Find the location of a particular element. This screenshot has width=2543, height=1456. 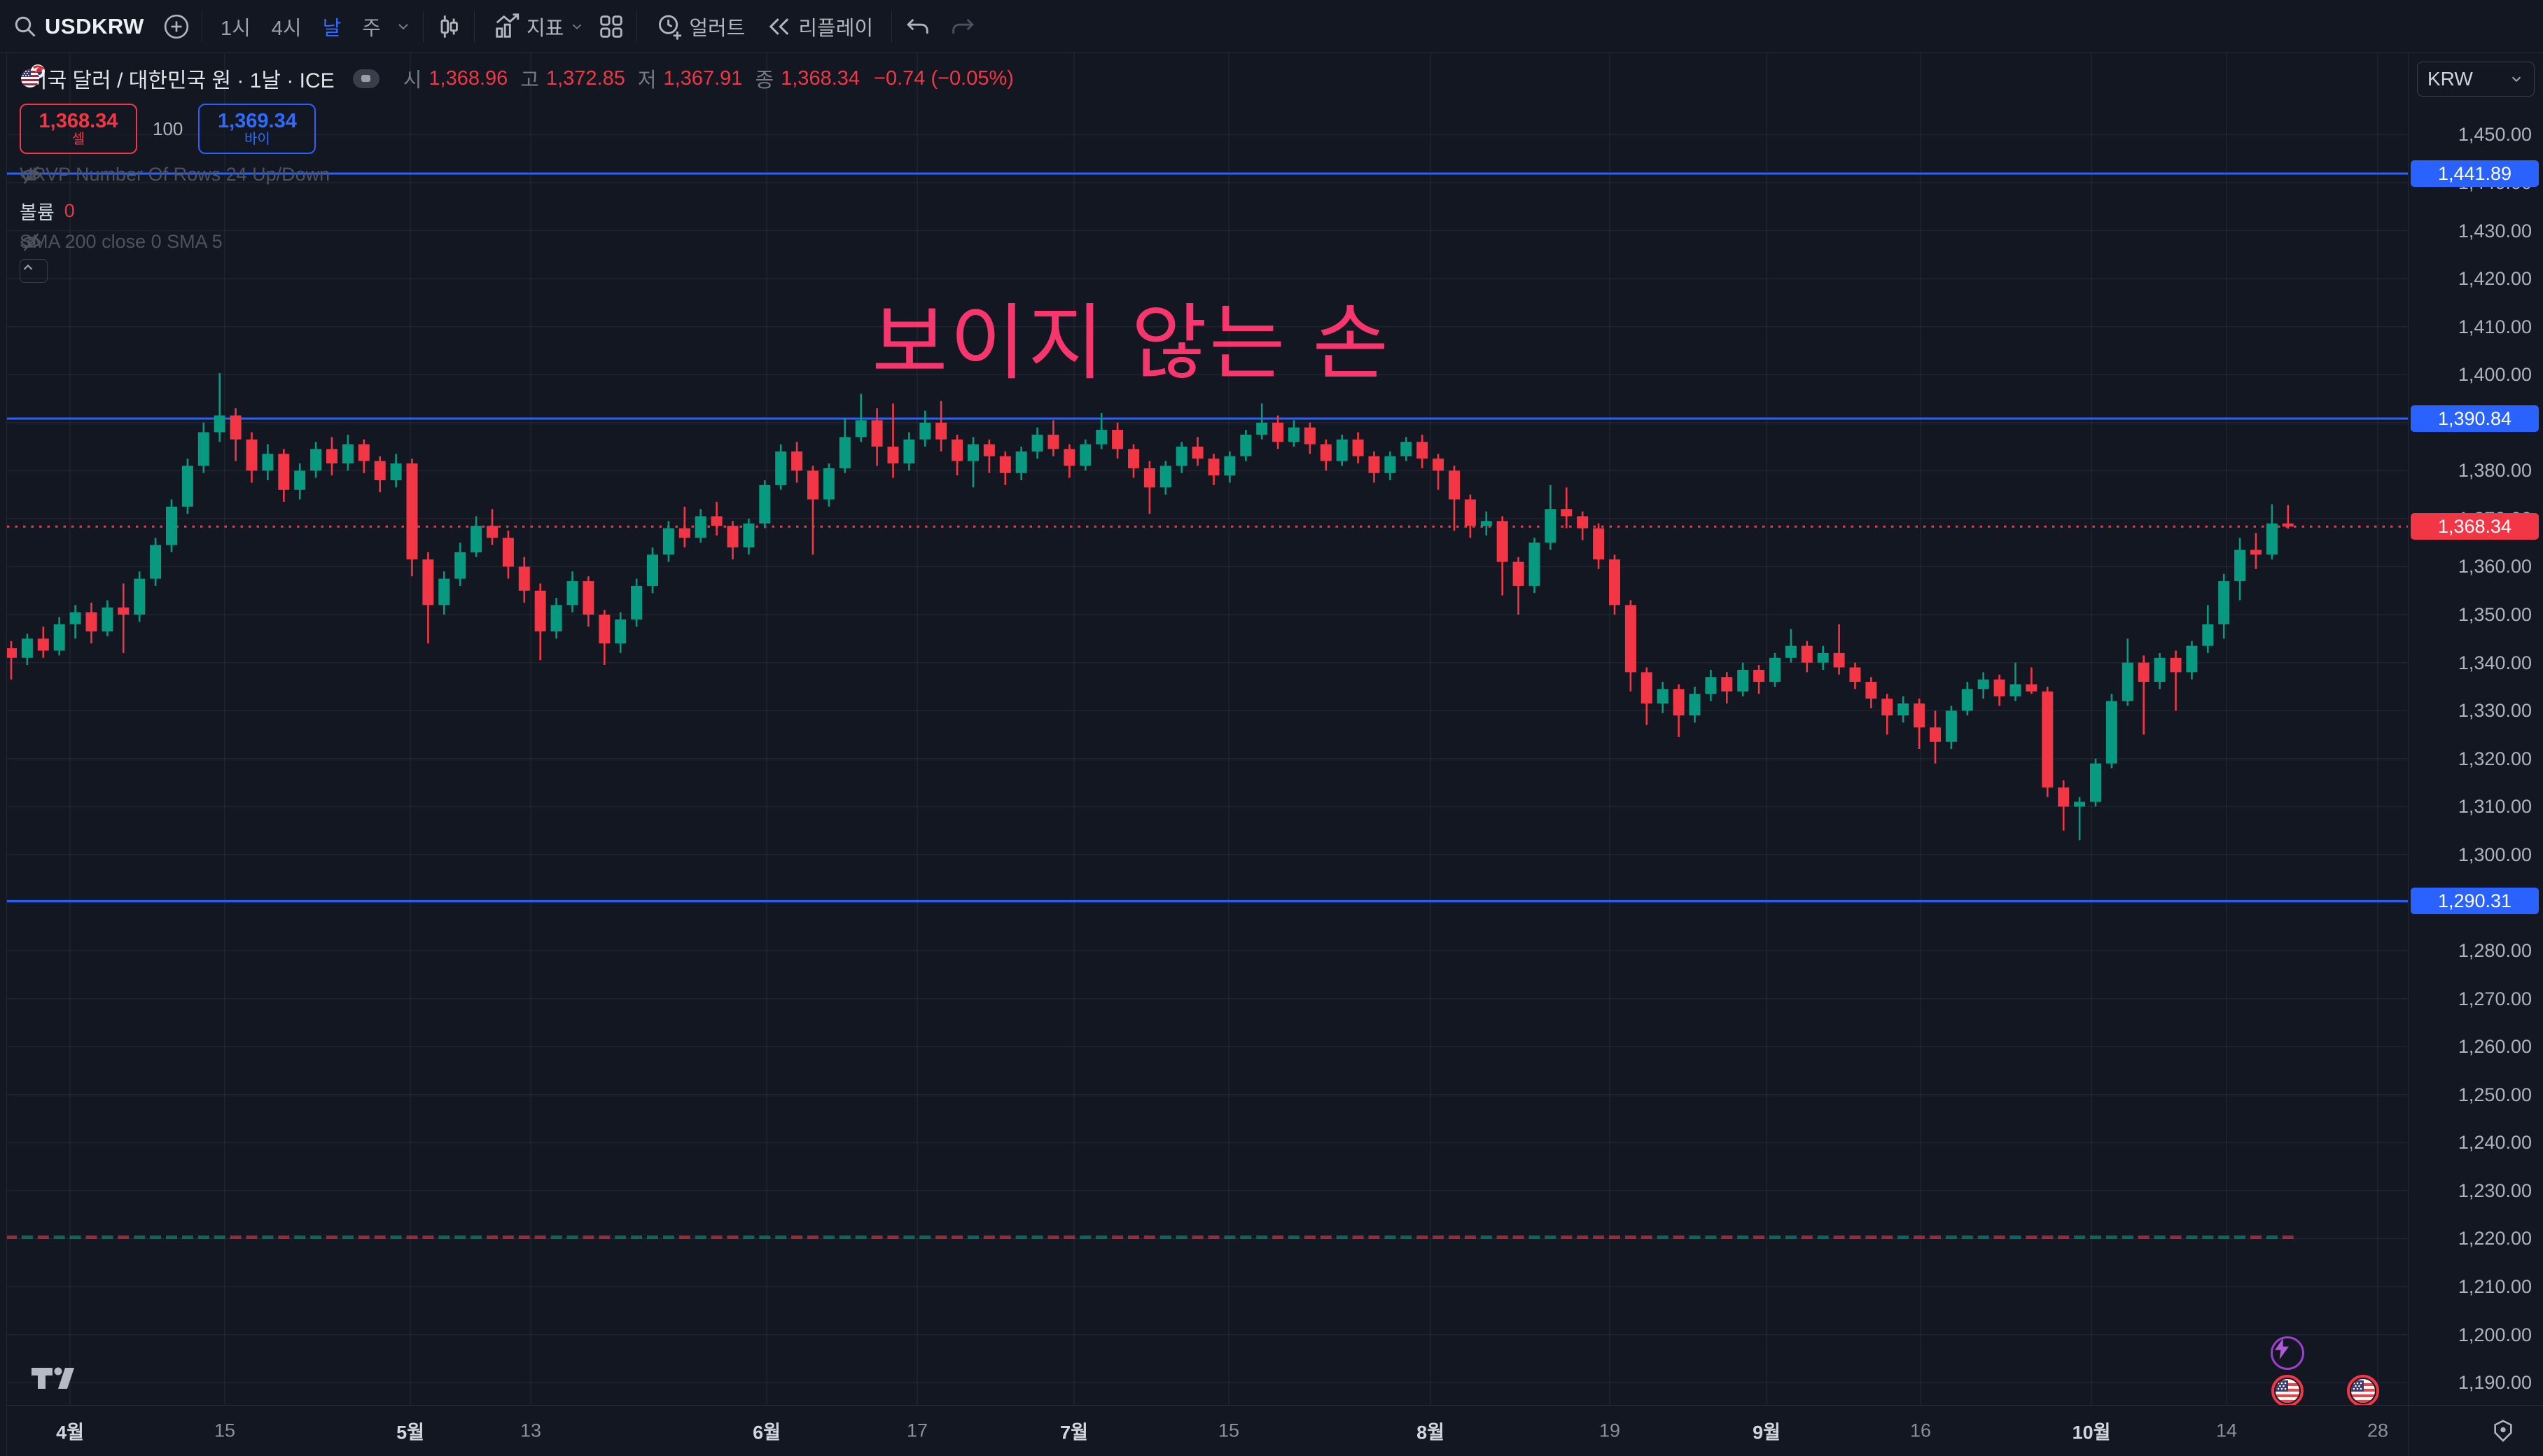

price-label-badge: 1,368.34 is located at coordinates (2475, 526).